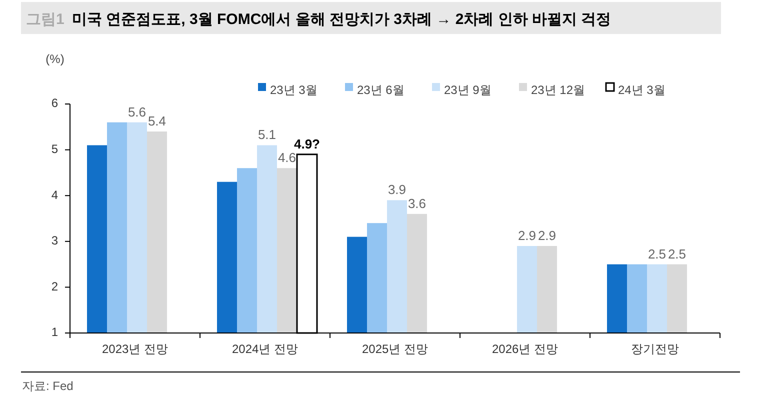 This screenshot has width=762, height=398. What do you see at coordinates (267, 134) in the screenshot?
I see `data-label: 5.1` at bounding box center [267, 134].